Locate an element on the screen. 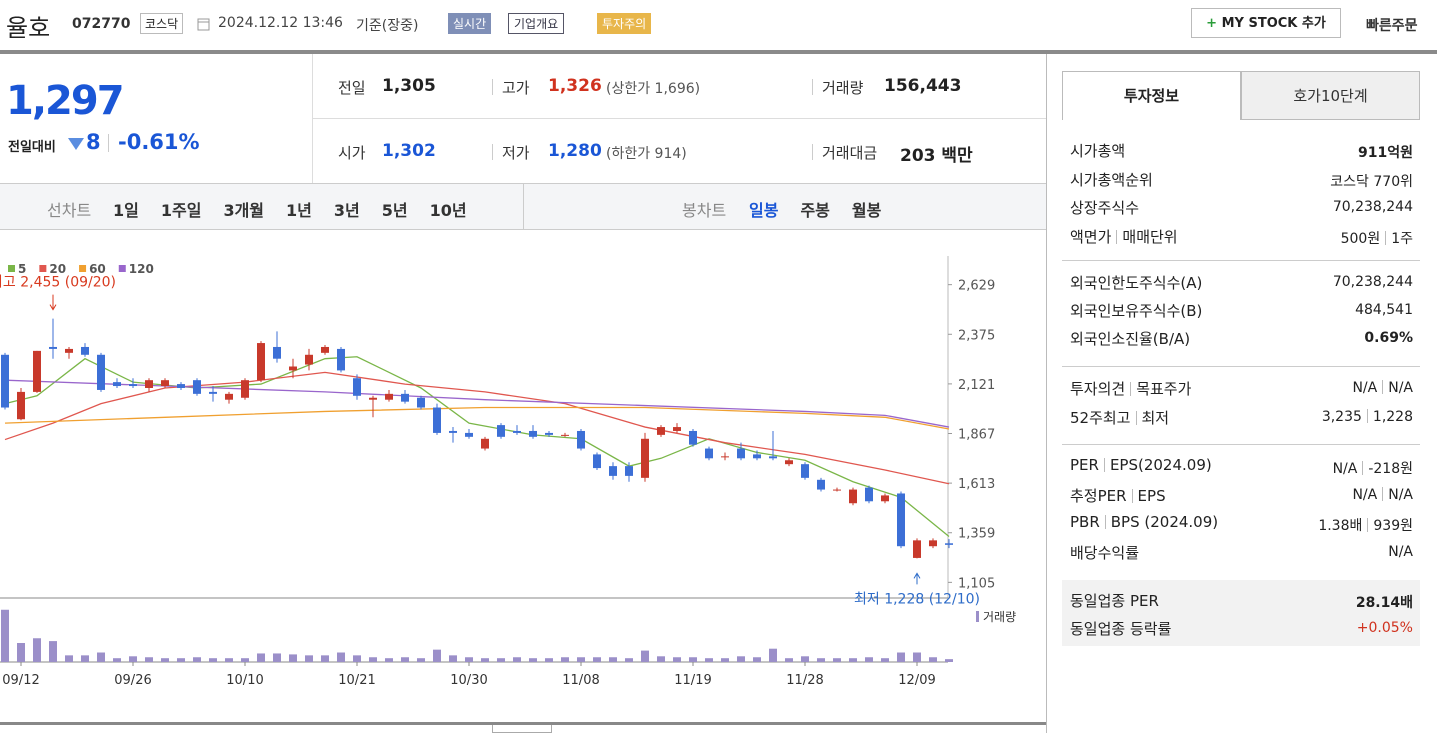 The image size is (1437, 733). label-text: 시가총액 is located at coordinates (1098, 151).